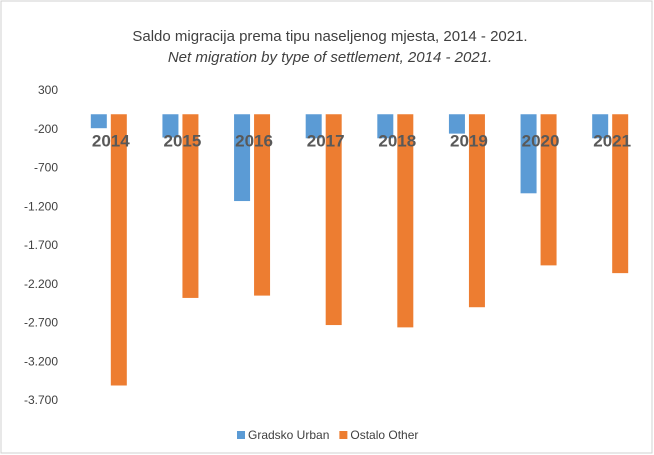 This screenshot has height=455, width=654. What do you see at coordinates (254, 140) in the screenshot?
I see `x-tick-label: 2016` at bounding box center [254, 140].